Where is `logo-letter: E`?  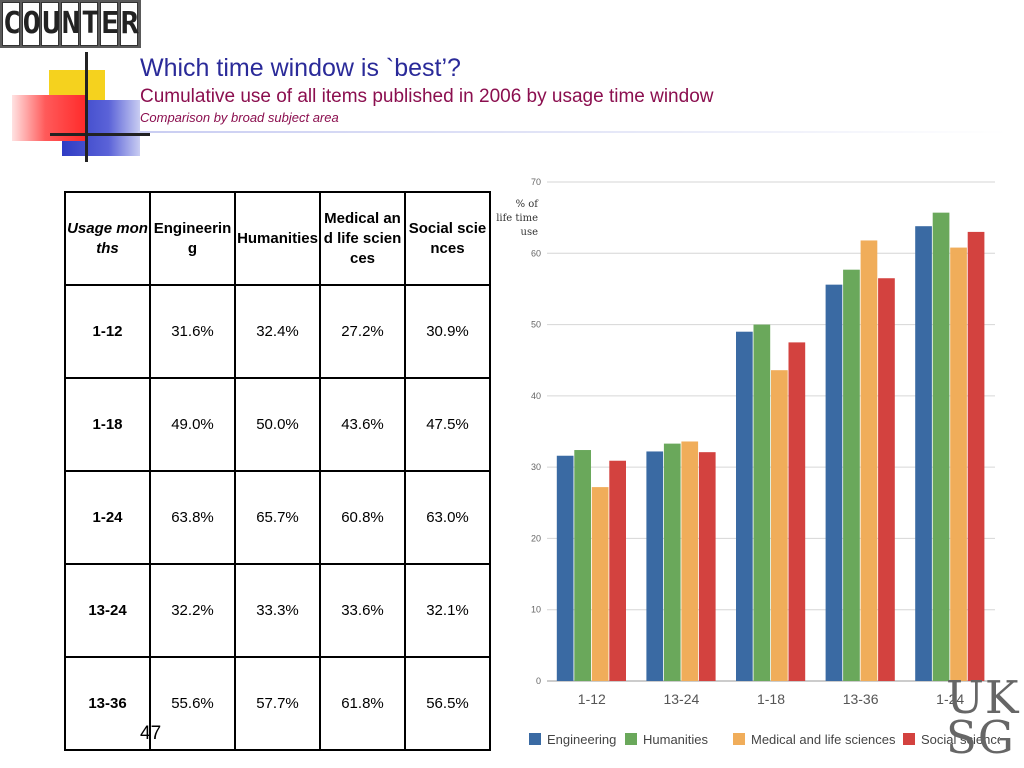
logo-letter: E is located at coordinates (109, 24).